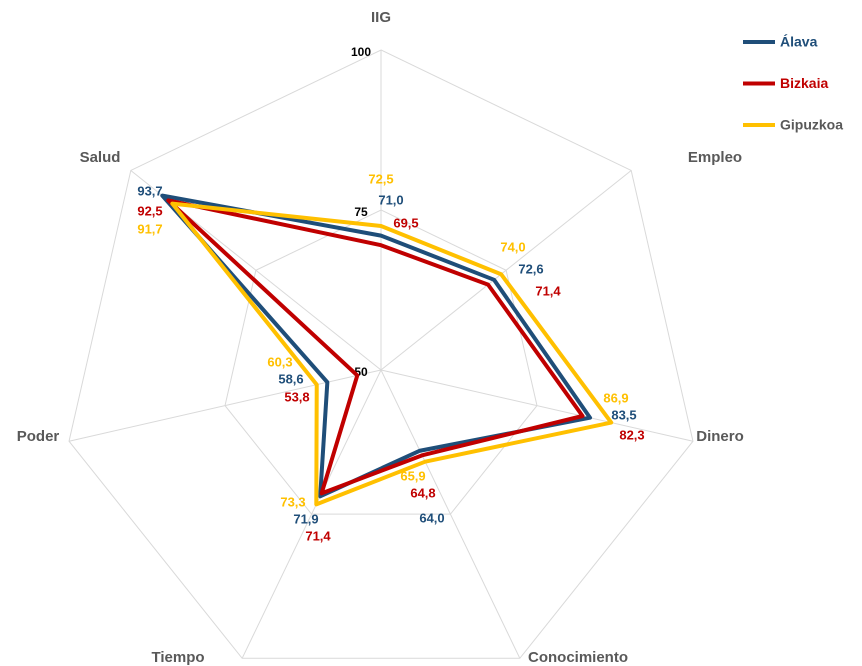  I want to click on category-label: Poder, so click(38, 436).